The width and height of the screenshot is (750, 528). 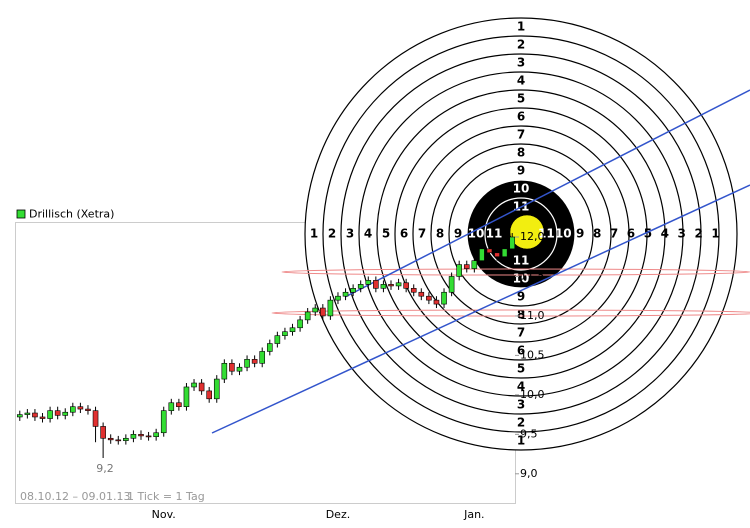 I want to click on ring-label: 1, so click(x=314, y=234).